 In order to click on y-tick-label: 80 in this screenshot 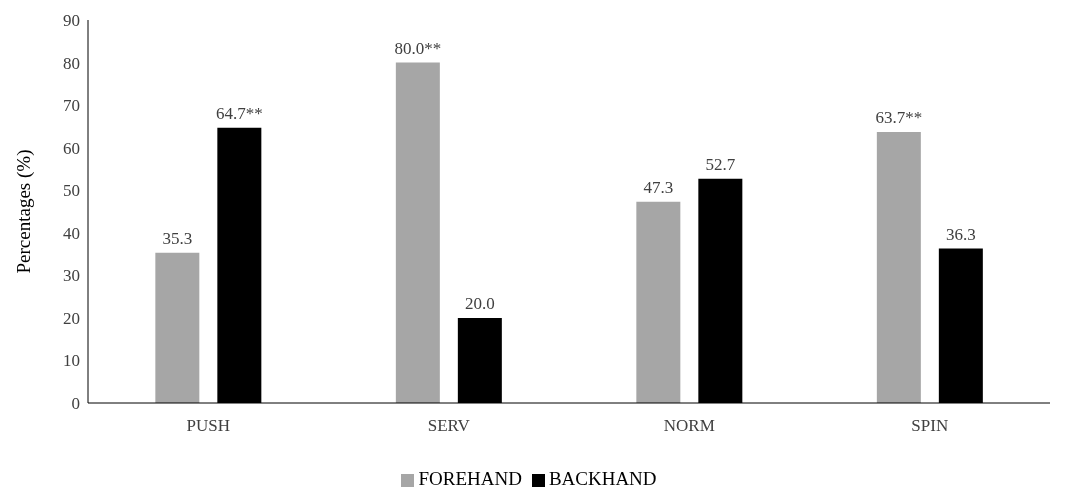, I will do `click(71, 63)`.